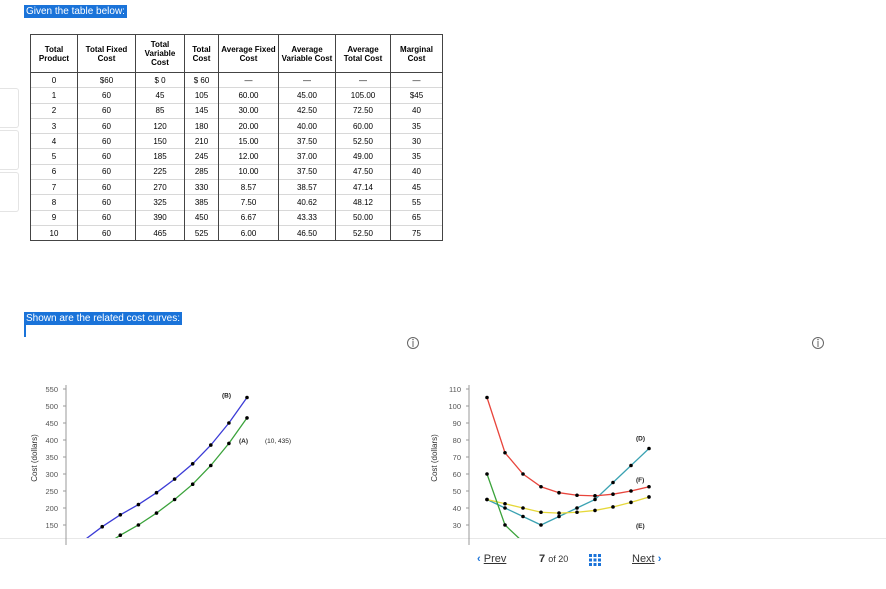 The image size is (886, 589). What do you see at coordinates (106, 53) in the screenshot?
I see `column-header: Total Fixed Cost` at bounding box center [106, 53].